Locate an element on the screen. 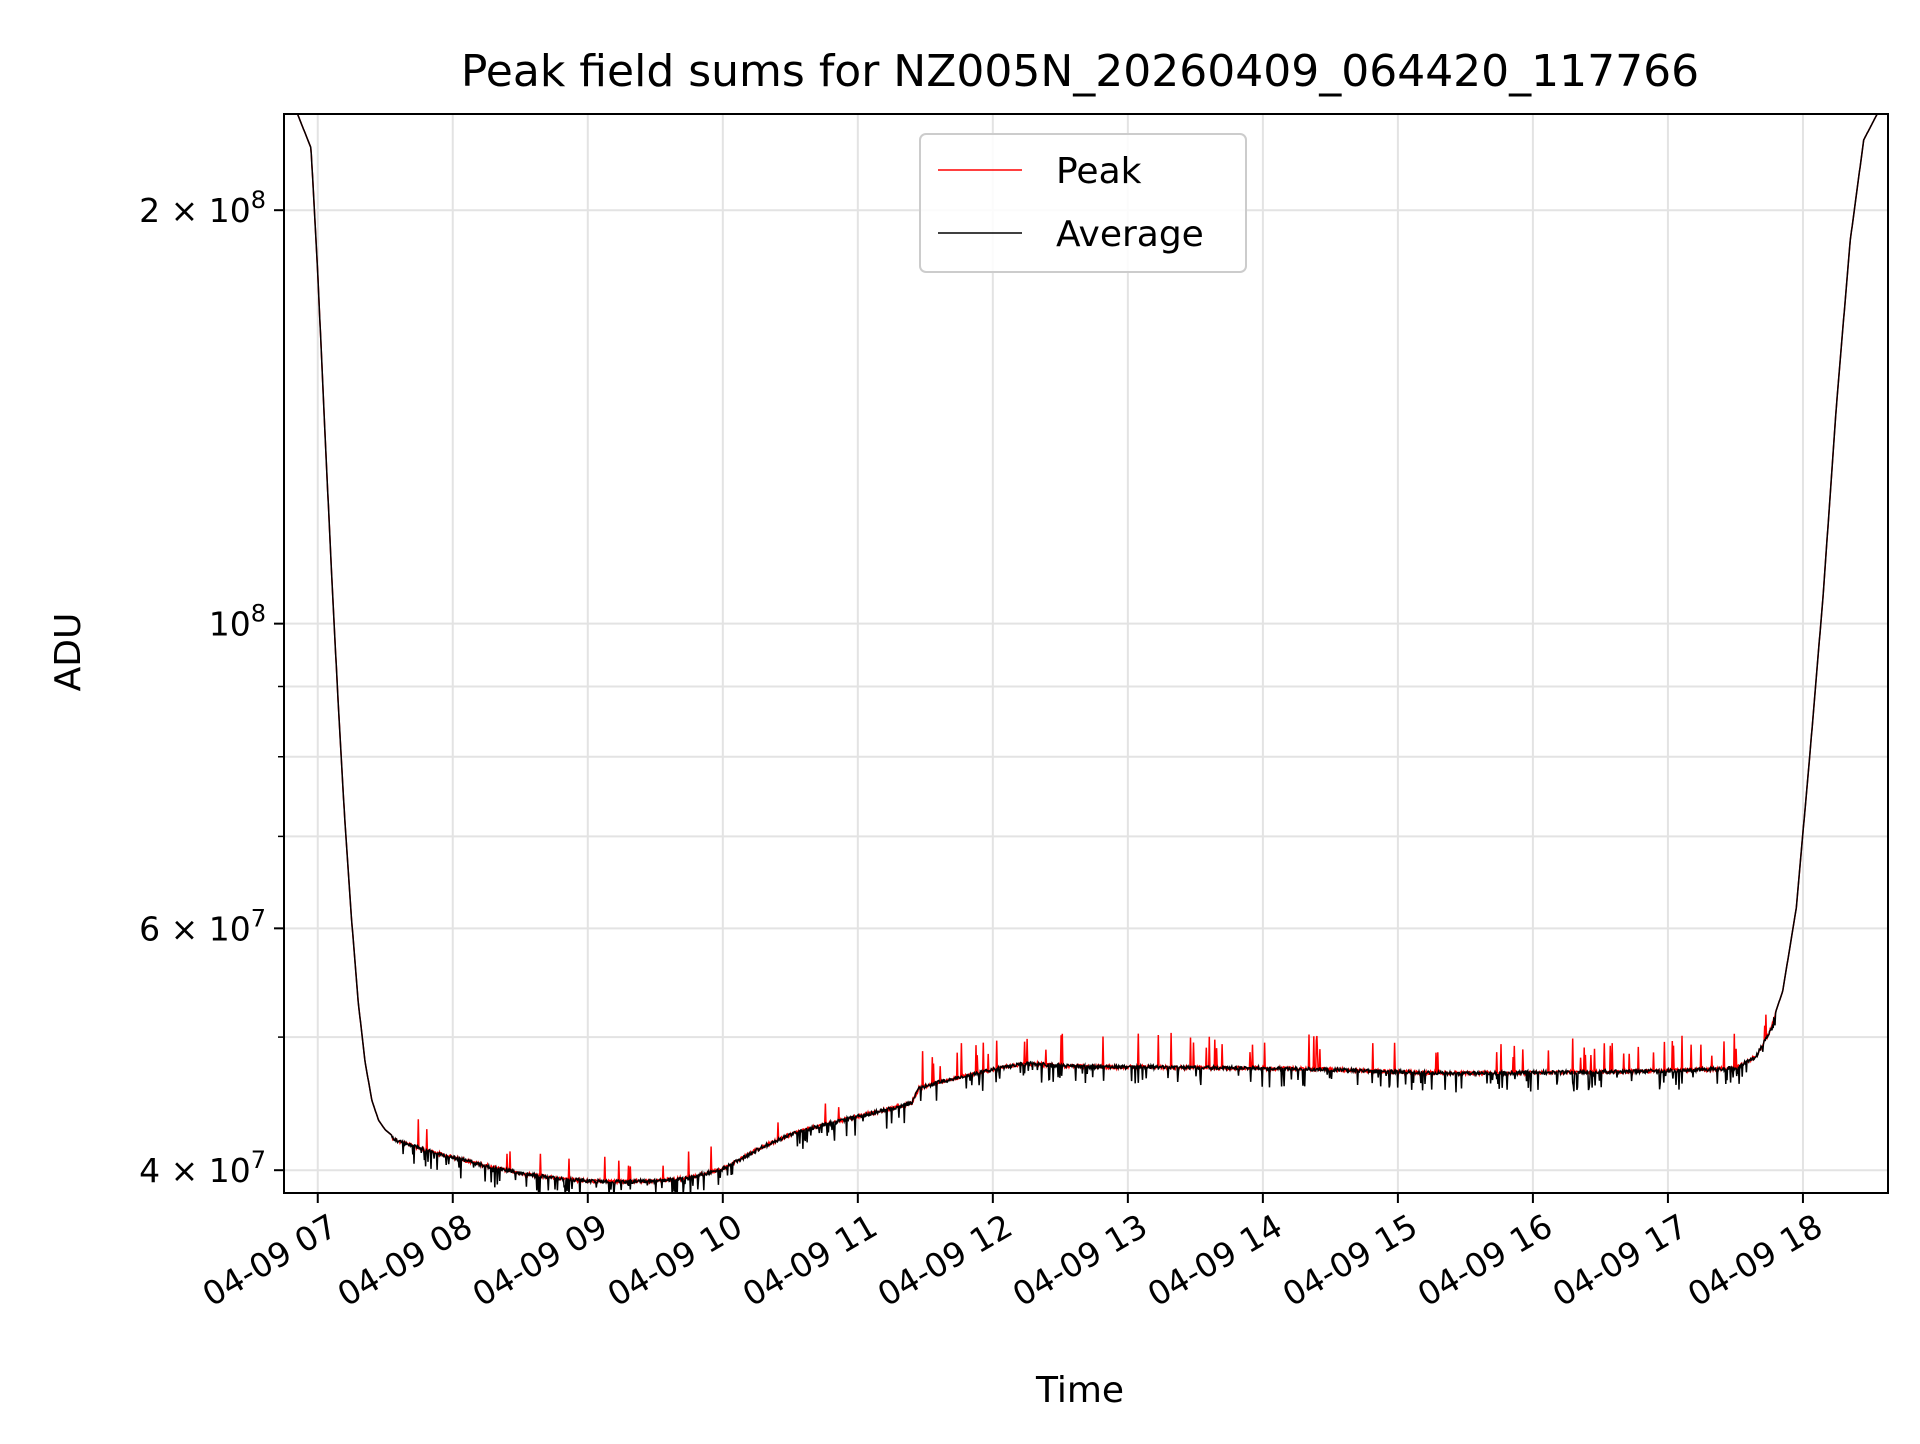 This screenshot has width=1920, height=1444. y-tick-label: 4 × 107 is located at coordinates (202, 1168).